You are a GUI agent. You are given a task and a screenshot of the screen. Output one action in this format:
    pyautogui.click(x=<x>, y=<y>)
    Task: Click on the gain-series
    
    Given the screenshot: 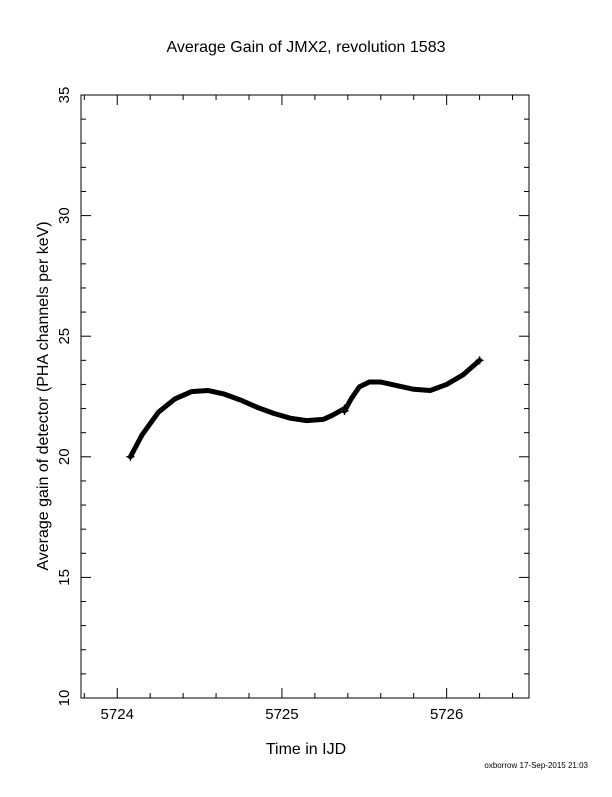 What is the action you would take?
    pyautogui.click(x=305, y=408)
    